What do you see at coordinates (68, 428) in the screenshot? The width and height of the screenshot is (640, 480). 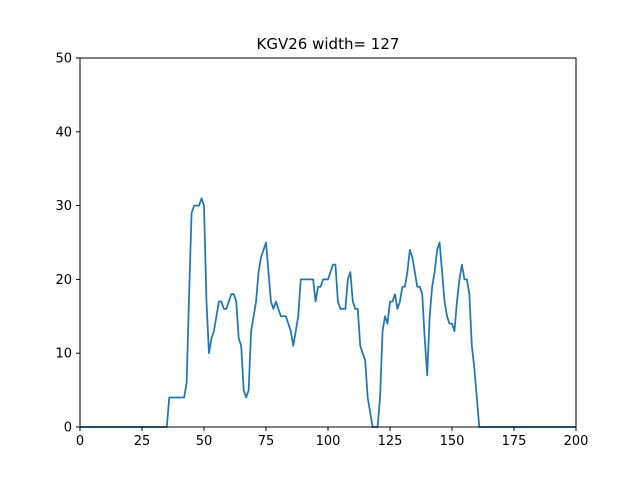 I see `y-tick-label: 0` at bounding box center [68, 428].